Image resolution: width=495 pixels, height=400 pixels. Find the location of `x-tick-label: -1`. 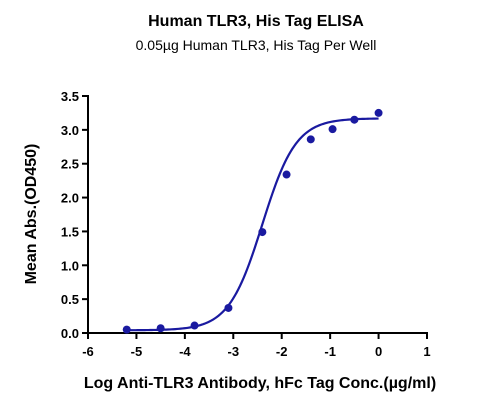

x-tick-label: -1 is located at coordinates (330, 351).